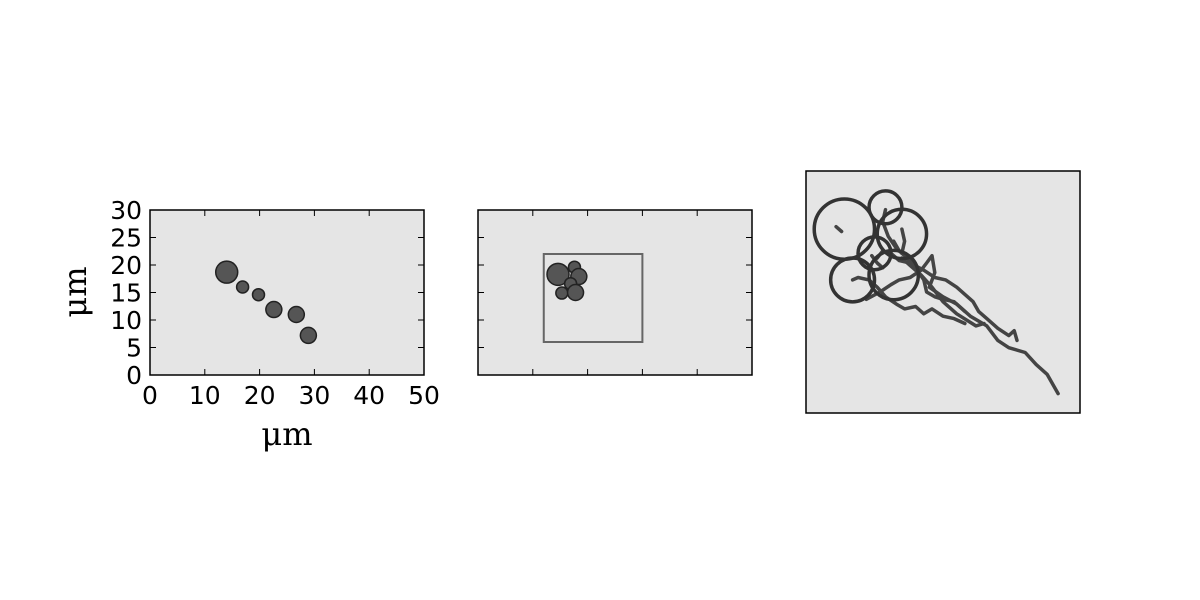 Image resolution: width=1200 pixels, height=600 pixels. I want to click on panel-1-frame, so click(287, 292).